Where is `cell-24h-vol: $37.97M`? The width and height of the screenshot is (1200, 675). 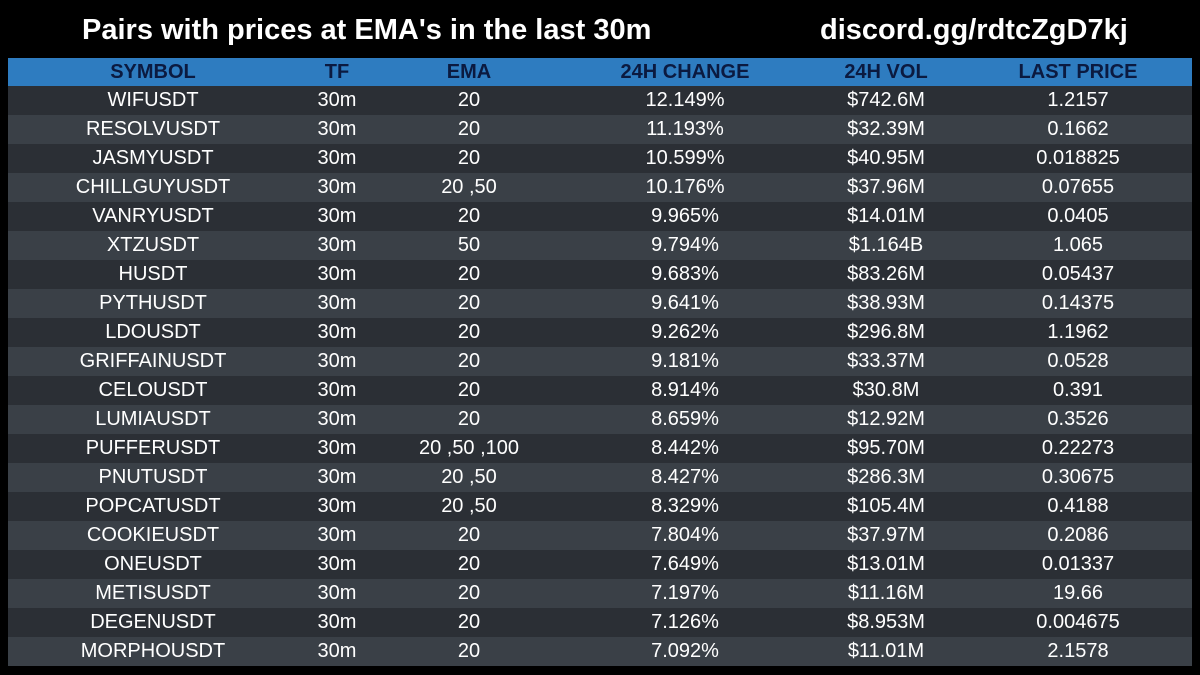
cell-24h-vol: $37.97M is located at coordinates (886, 535).